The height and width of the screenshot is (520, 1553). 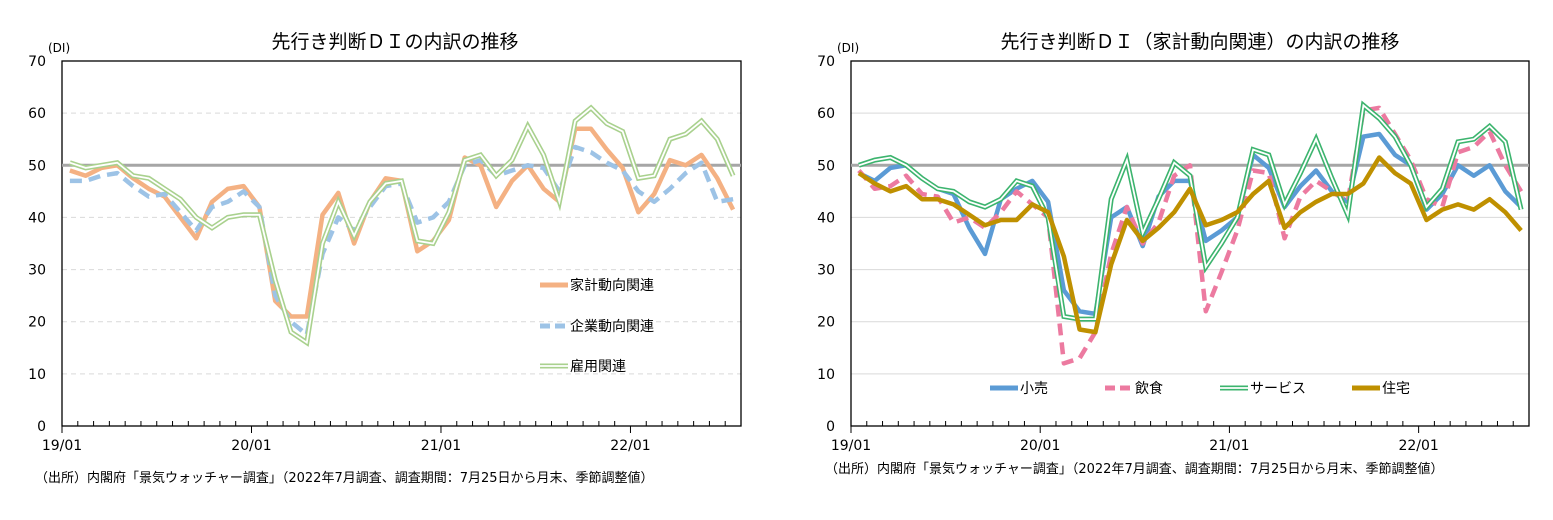 What do you see at coordinates (598, 366) in the screenshot?
I see `legend-label: 雇用関連` at bounding box center [598, 366].